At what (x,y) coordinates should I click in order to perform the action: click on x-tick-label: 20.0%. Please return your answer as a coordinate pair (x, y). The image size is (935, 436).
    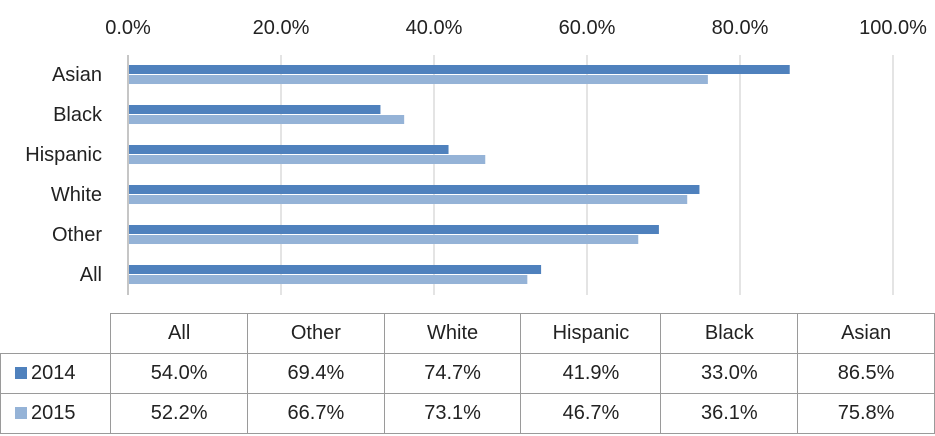
    Looking at the image, I should click on (281, 28).